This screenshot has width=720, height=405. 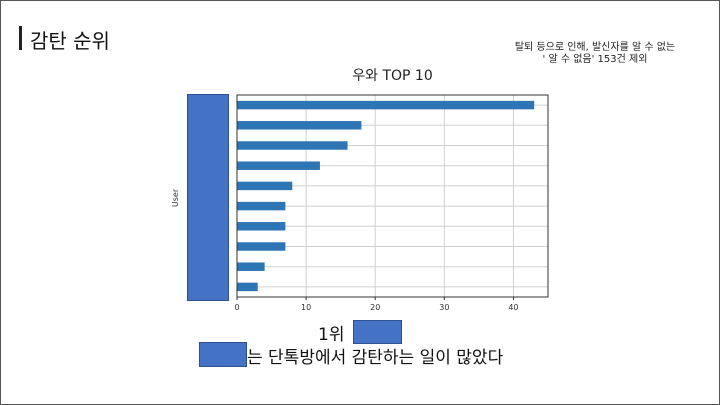 I want to click on exclusion-note: 탈퇴 등으로 인해, 발신자를 알 수 없는 ' 알 수 없음' 153건 제외, so click(x=595, y=54).